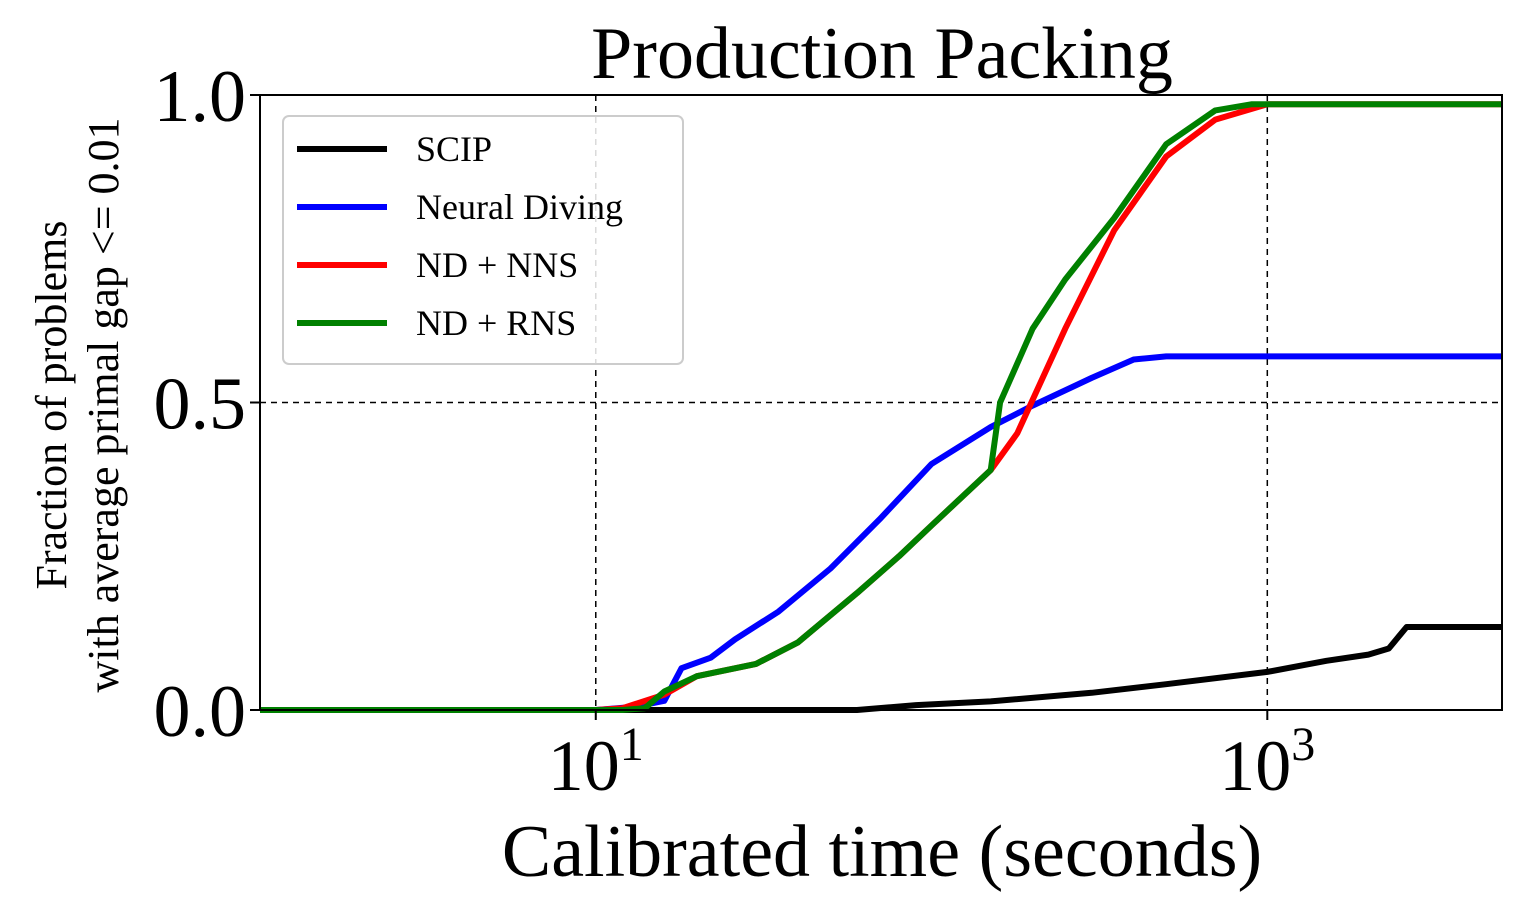  Describe the element at coordinates (200, 97) in the screenshot. I see `y-tick-label: 1.0` at that location.